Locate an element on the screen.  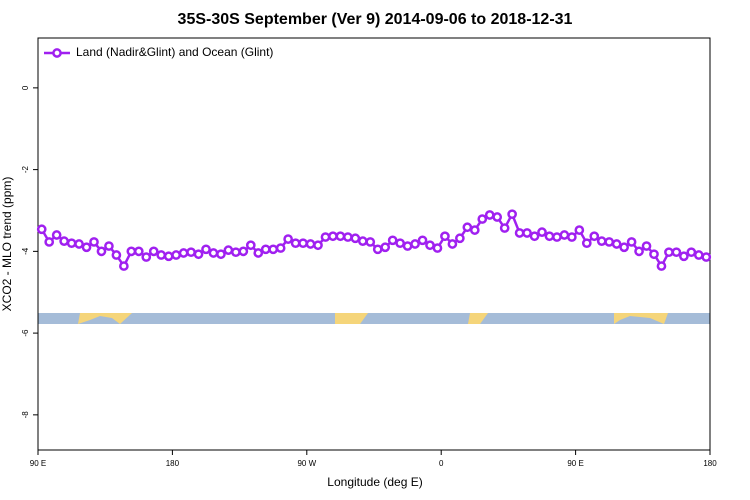
x-axis-label: Longitude (deg E) is located at coordinates (374, 482).